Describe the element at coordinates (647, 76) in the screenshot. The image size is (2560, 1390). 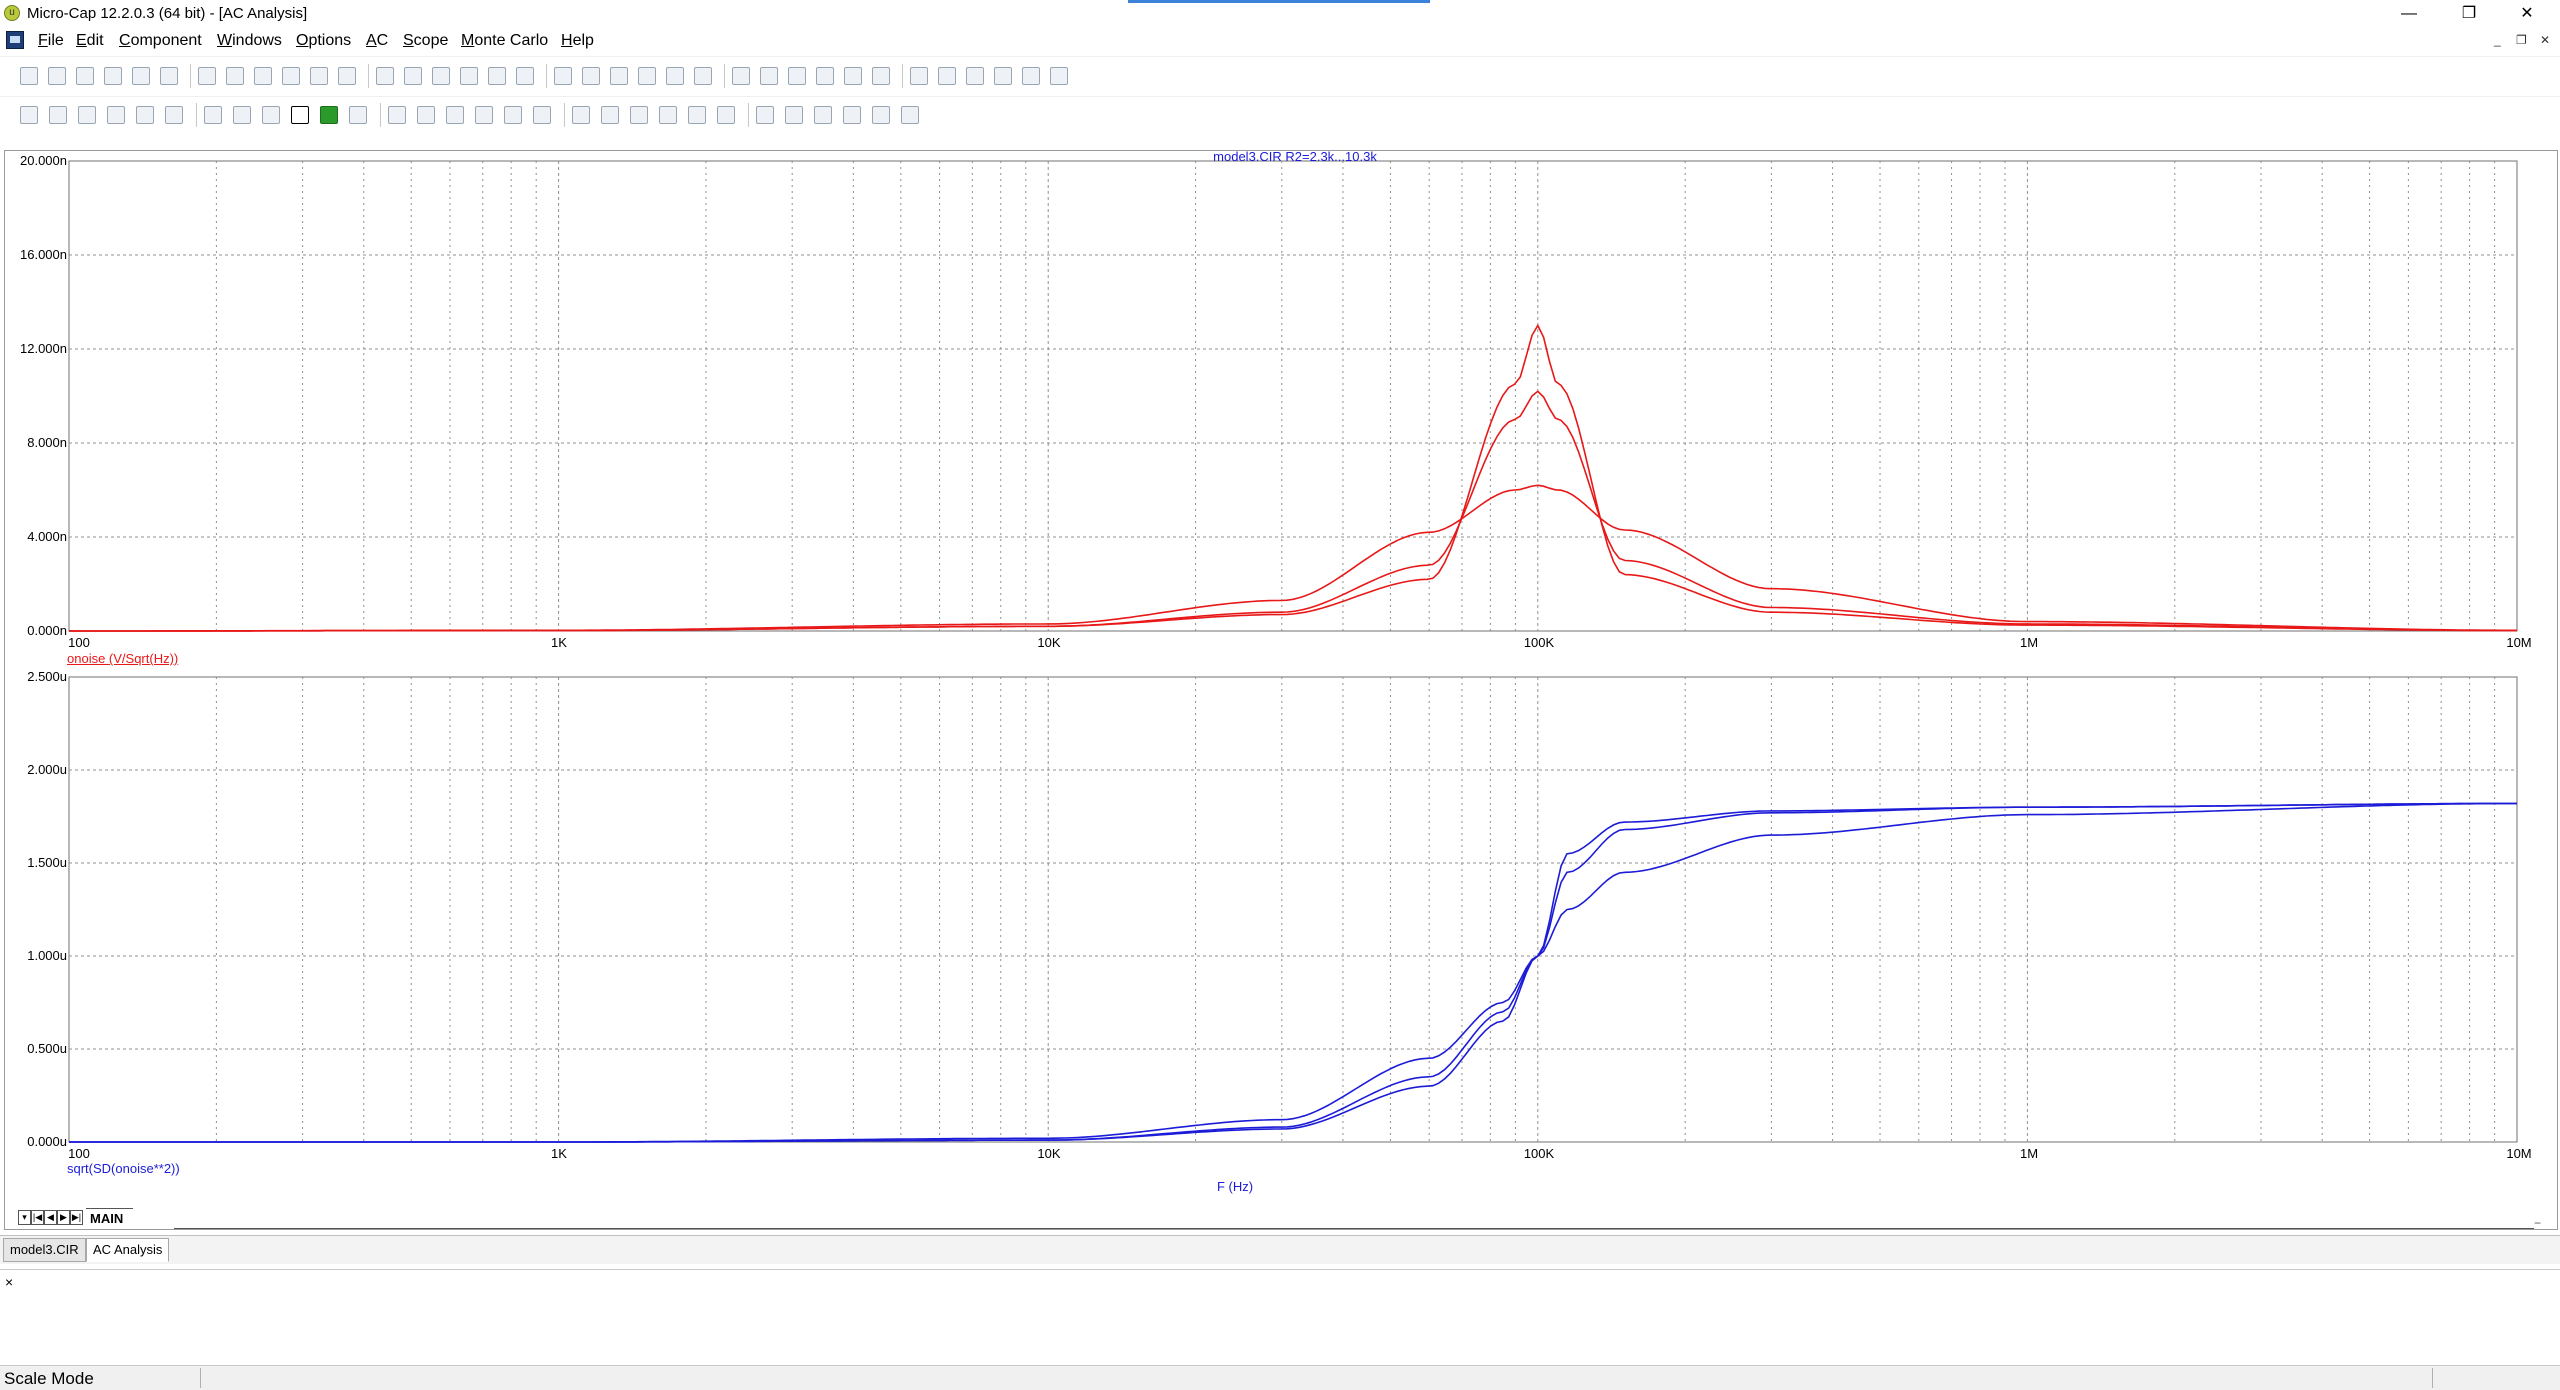
I see `component-icon` at that location.